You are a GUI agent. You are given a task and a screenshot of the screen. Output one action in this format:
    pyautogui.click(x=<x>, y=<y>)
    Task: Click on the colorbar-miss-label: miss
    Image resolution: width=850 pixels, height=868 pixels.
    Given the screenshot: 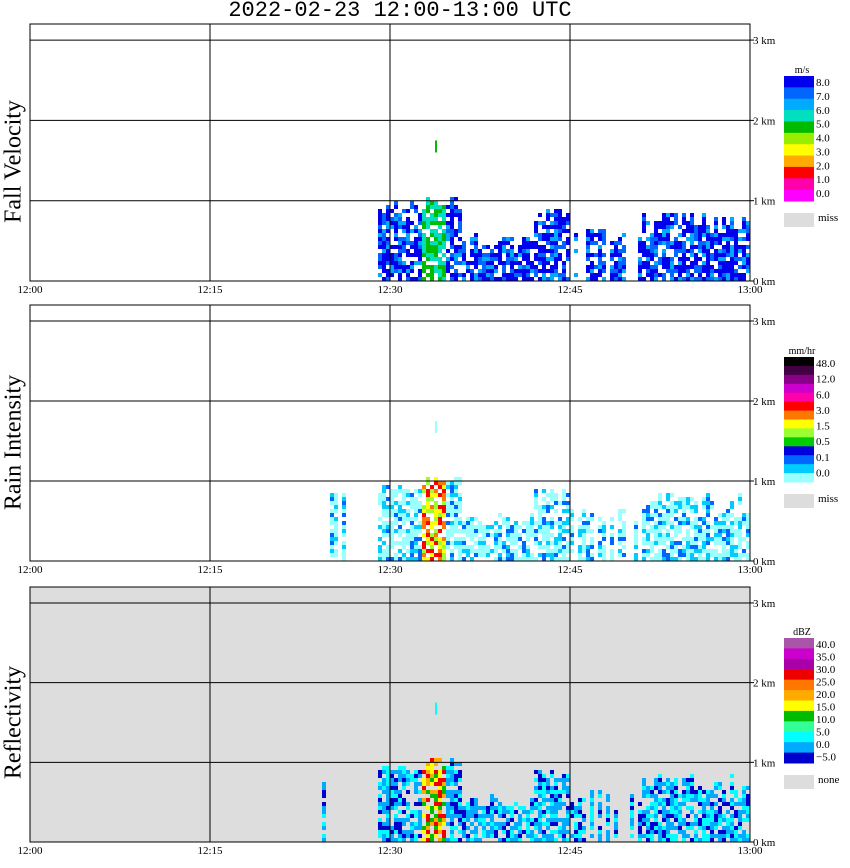 What is the action you would take?
    pyautogui.click(x=828, y=218)
    